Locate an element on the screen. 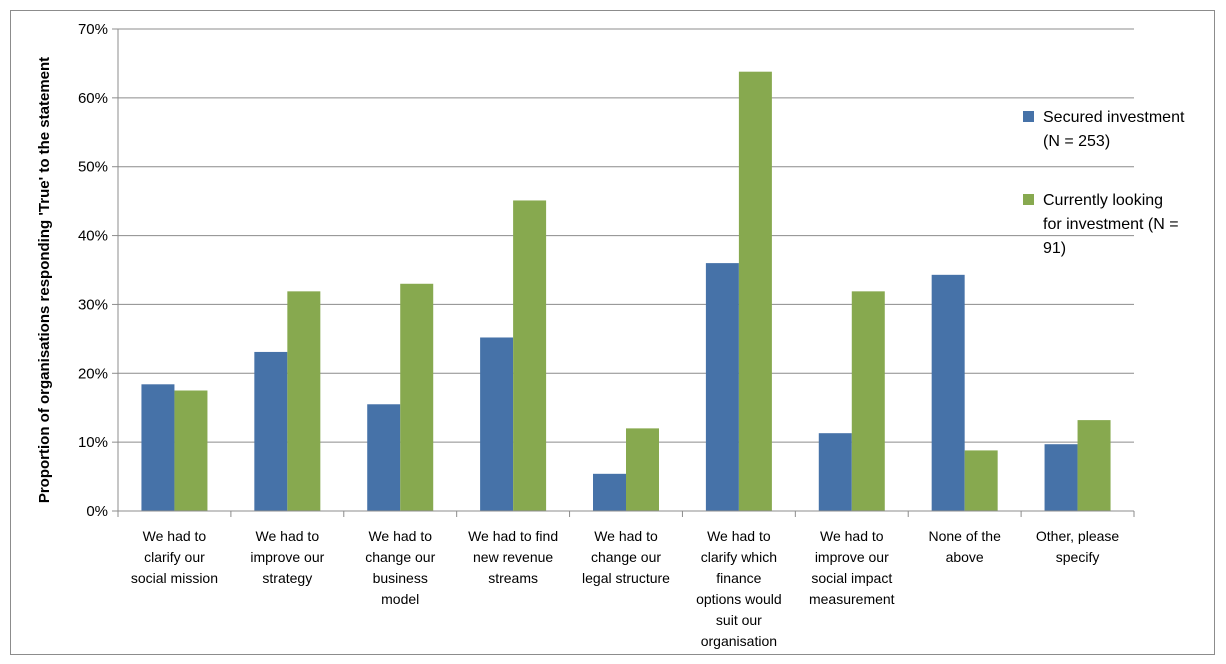 Image resolution: width=1226 pixels, height=664 pixels. y-axis-ticks: 0% 10% 20% 30% 40% 50% 60% 70% is located at coordinates (98, 270).